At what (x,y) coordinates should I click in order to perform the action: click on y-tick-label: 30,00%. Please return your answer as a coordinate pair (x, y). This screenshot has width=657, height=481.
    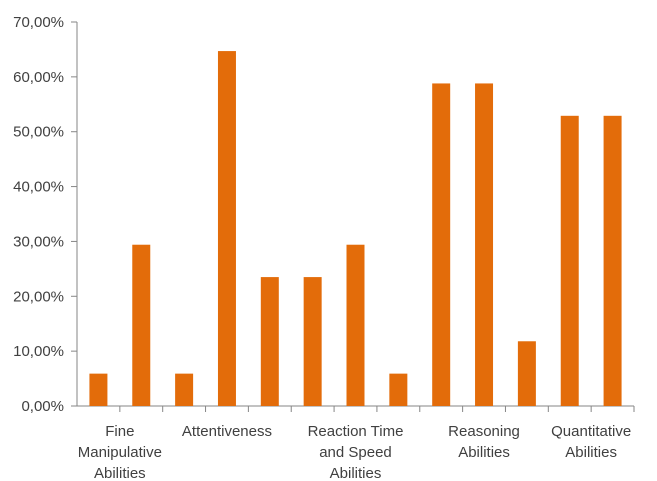
    Looking at the image, I should click on (38, 241).